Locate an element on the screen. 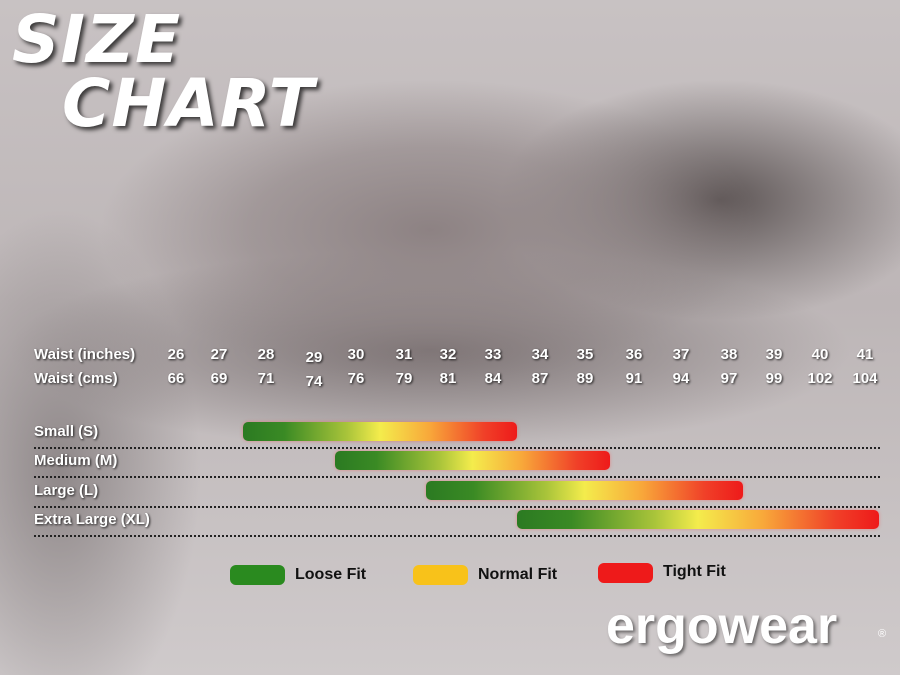  waist-cms-value: 76 is located at coordinates (356, 378).